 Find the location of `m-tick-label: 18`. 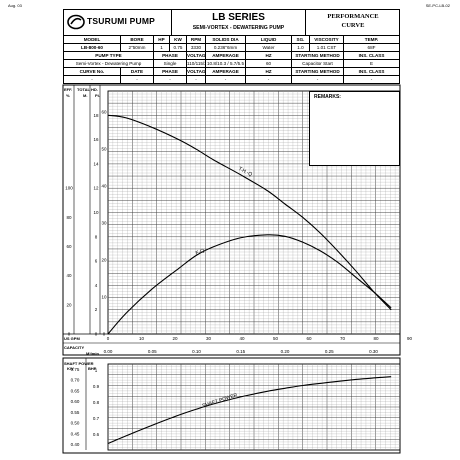

m-tick-label: 18 is located at coordinates (96, 115).